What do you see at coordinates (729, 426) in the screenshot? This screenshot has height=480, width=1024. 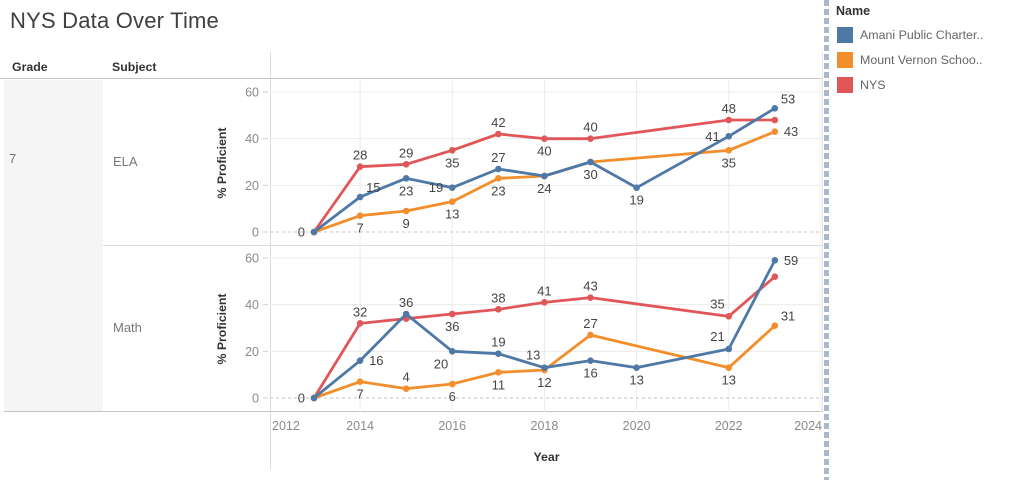 I see `svg-text: 2022` at bounding box center [729, 426].